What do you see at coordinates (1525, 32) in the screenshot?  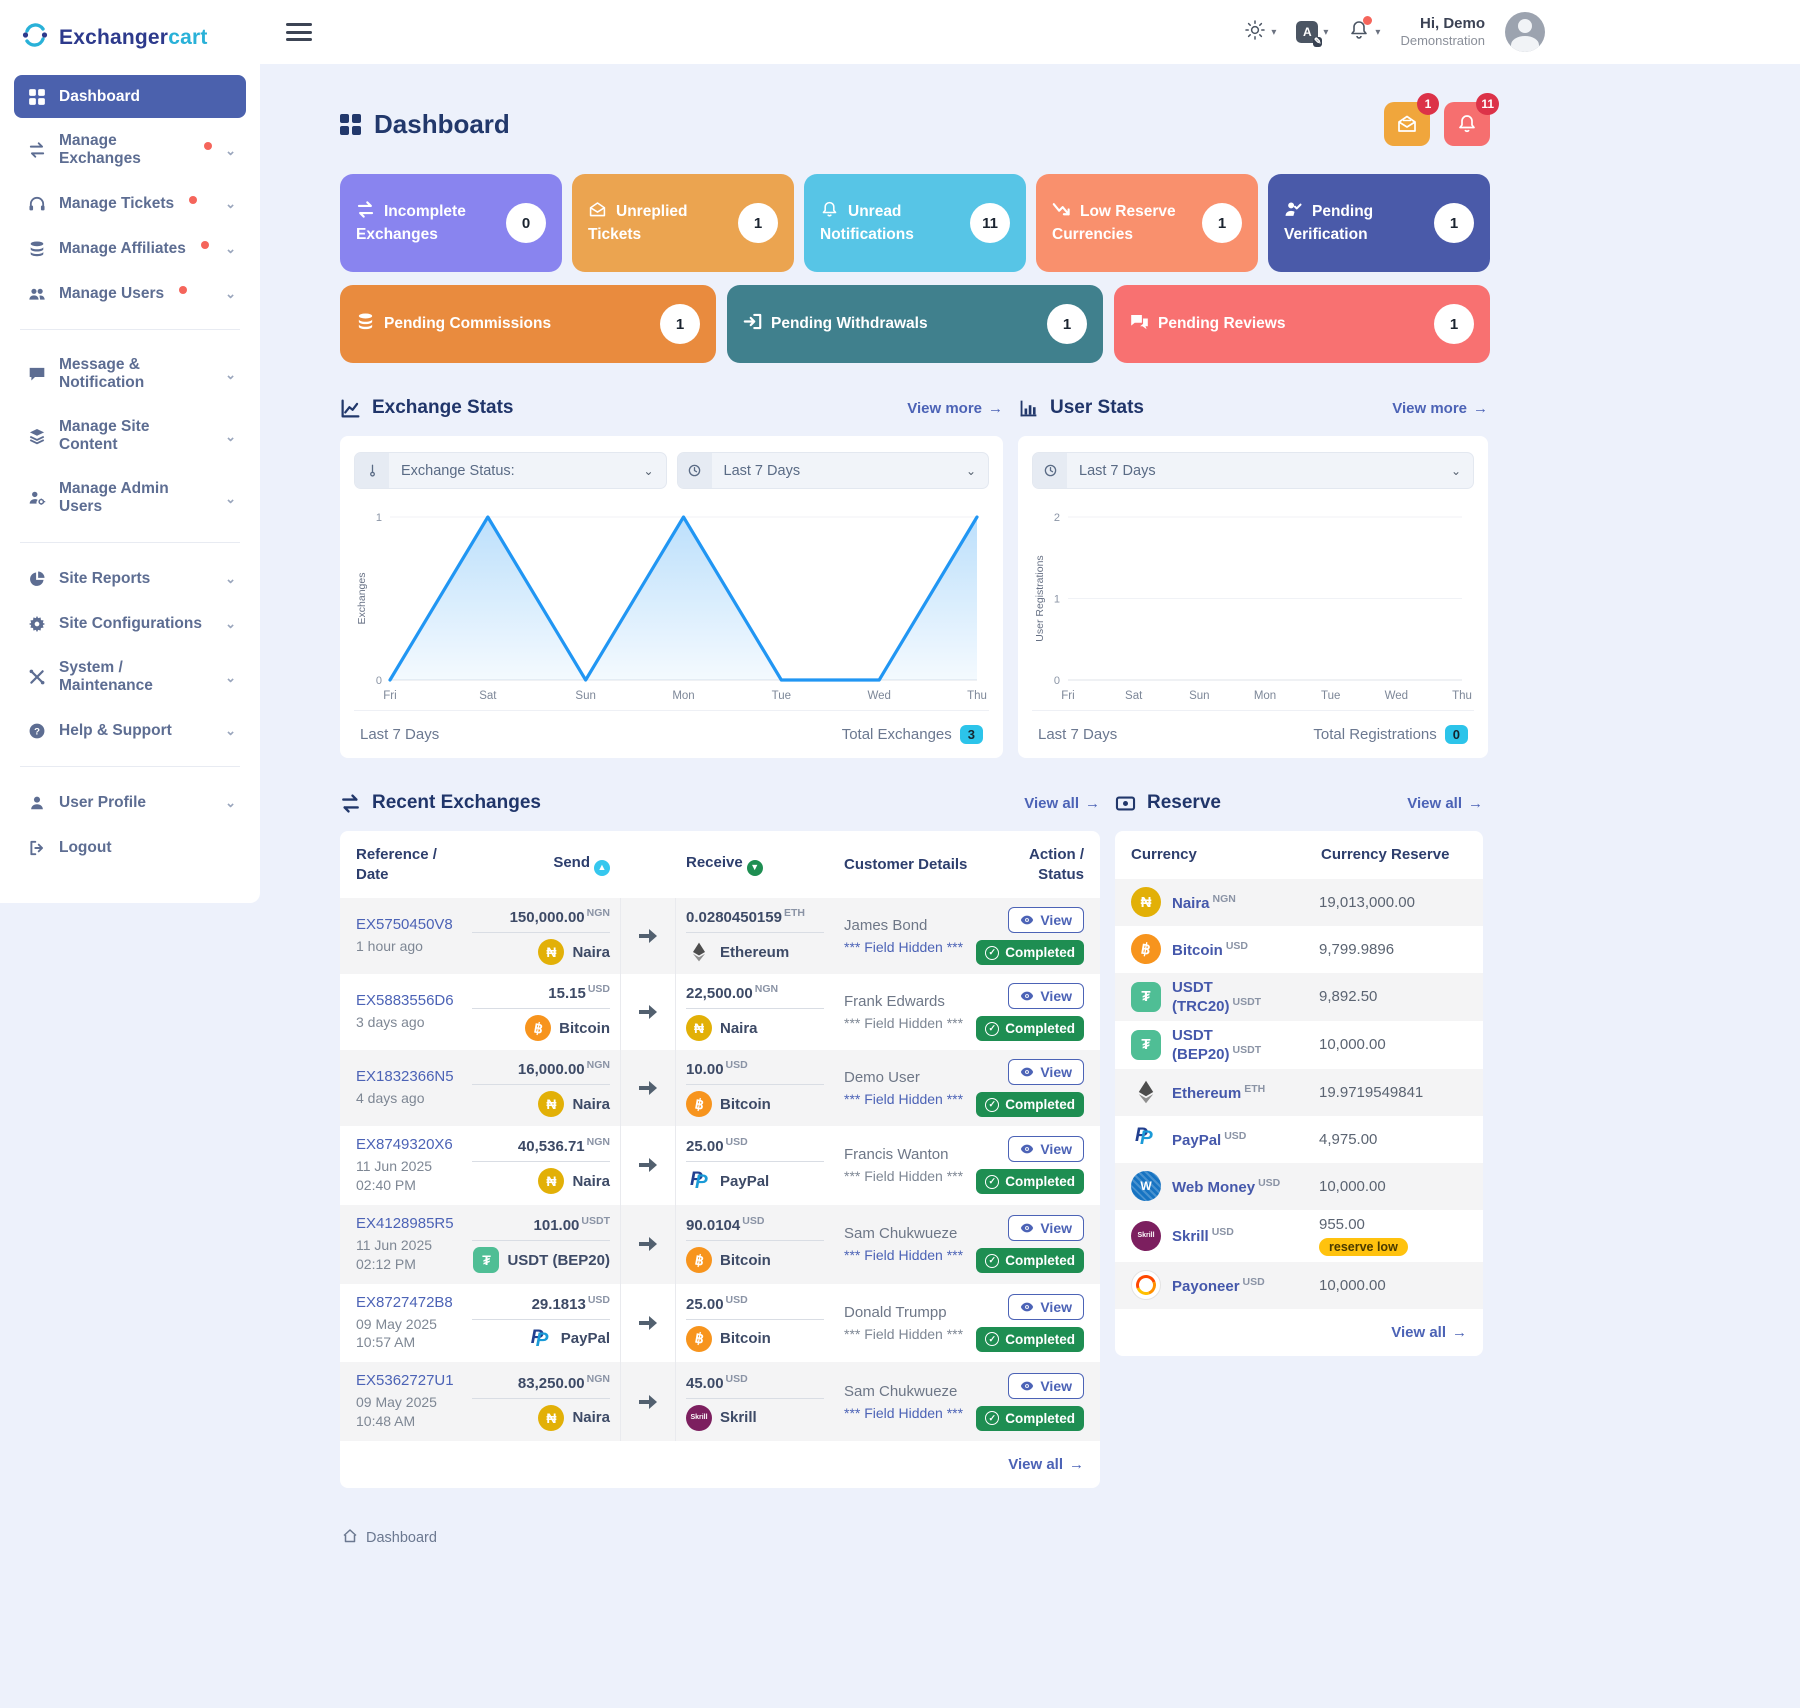 I see `avatar` at bounding box center [1525, 32].